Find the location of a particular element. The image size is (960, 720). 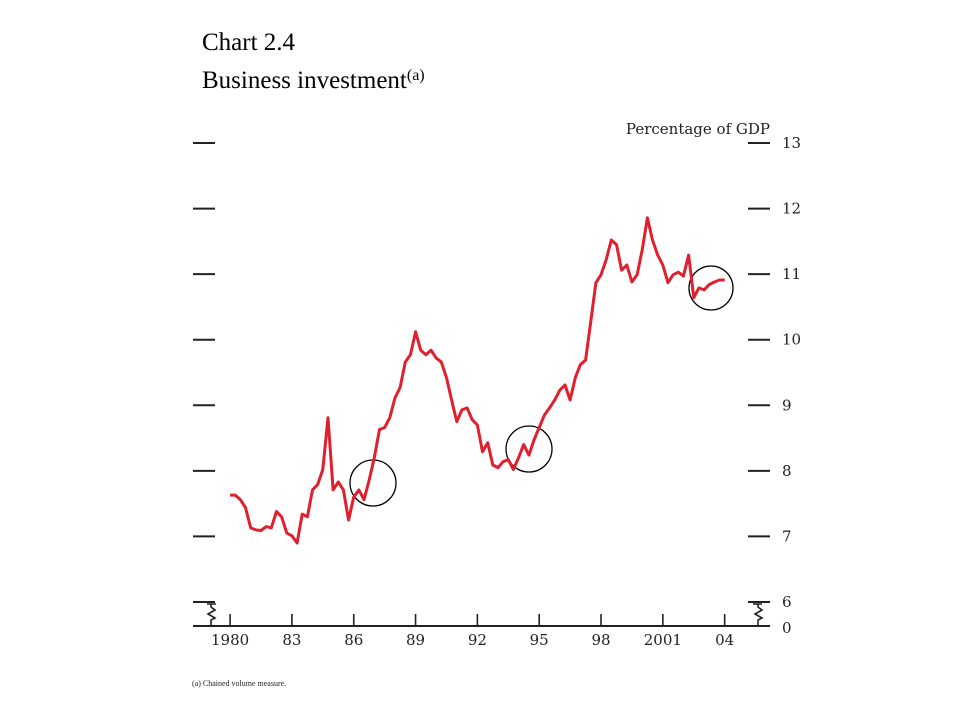

x-tick-label: 1980 is located at coordinates (230, 640).